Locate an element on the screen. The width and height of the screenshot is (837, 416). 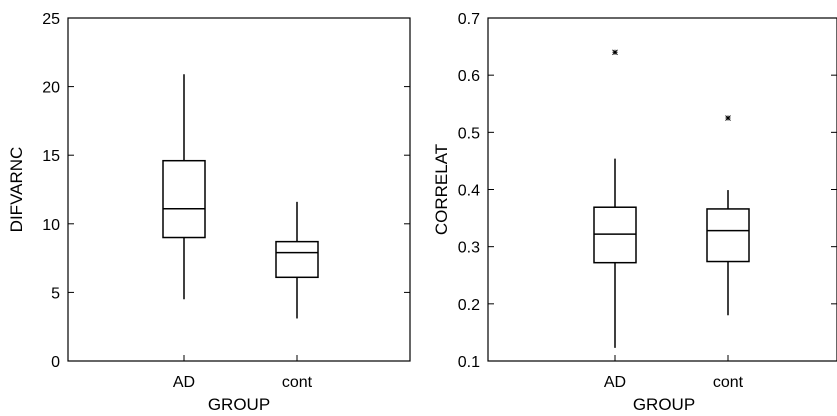
y-tick-label: 0.2 is located at coordinates (469, 305).